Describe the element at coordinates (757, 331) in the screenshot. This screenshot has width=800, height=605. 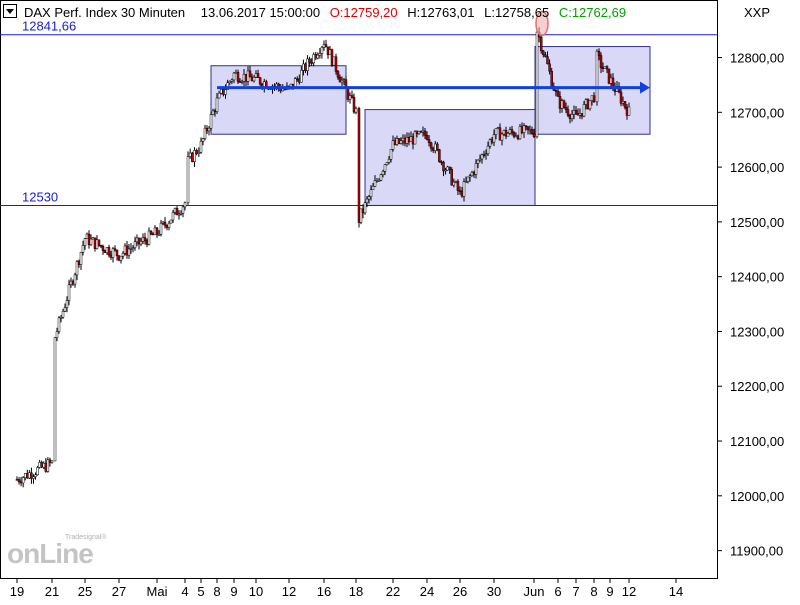
I see `y-tick-label: 12300,00` at that location.